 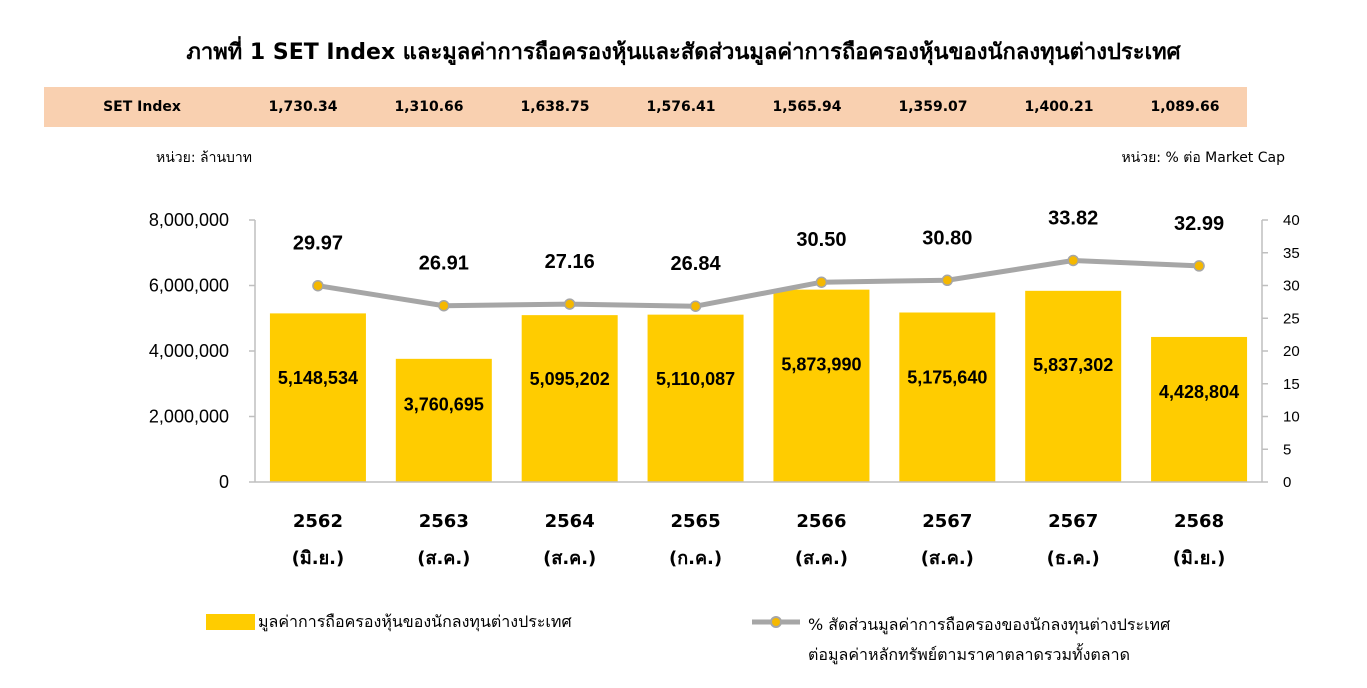 I want to click on set-index-value: 1,400.21, so click(x=1059, y=107).